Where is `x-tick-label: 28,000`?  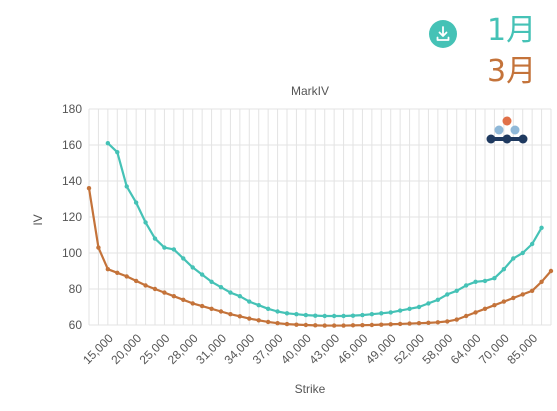 x-tick-label: 28,000 is located at coordinates (183, 349).